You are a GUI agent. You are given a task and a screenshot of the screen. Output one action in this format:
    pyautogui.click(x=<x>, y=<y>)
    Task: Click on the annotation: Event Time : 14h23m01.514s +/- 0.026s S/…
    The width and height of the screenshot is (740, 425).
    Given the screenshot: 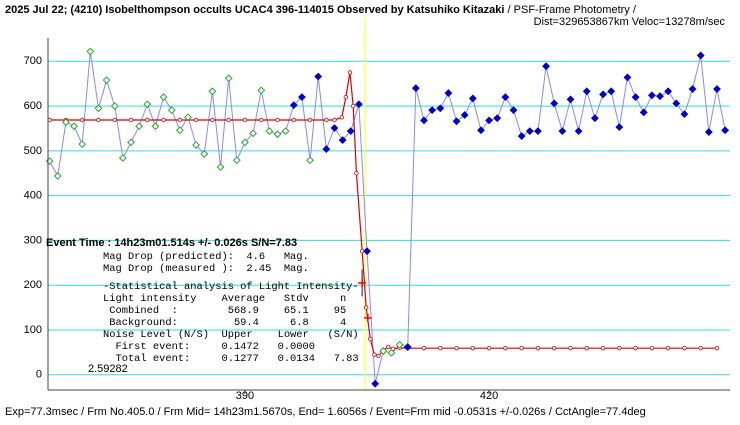 What is the action you would take?
    pyautogui.click(x=171, y=243)
    